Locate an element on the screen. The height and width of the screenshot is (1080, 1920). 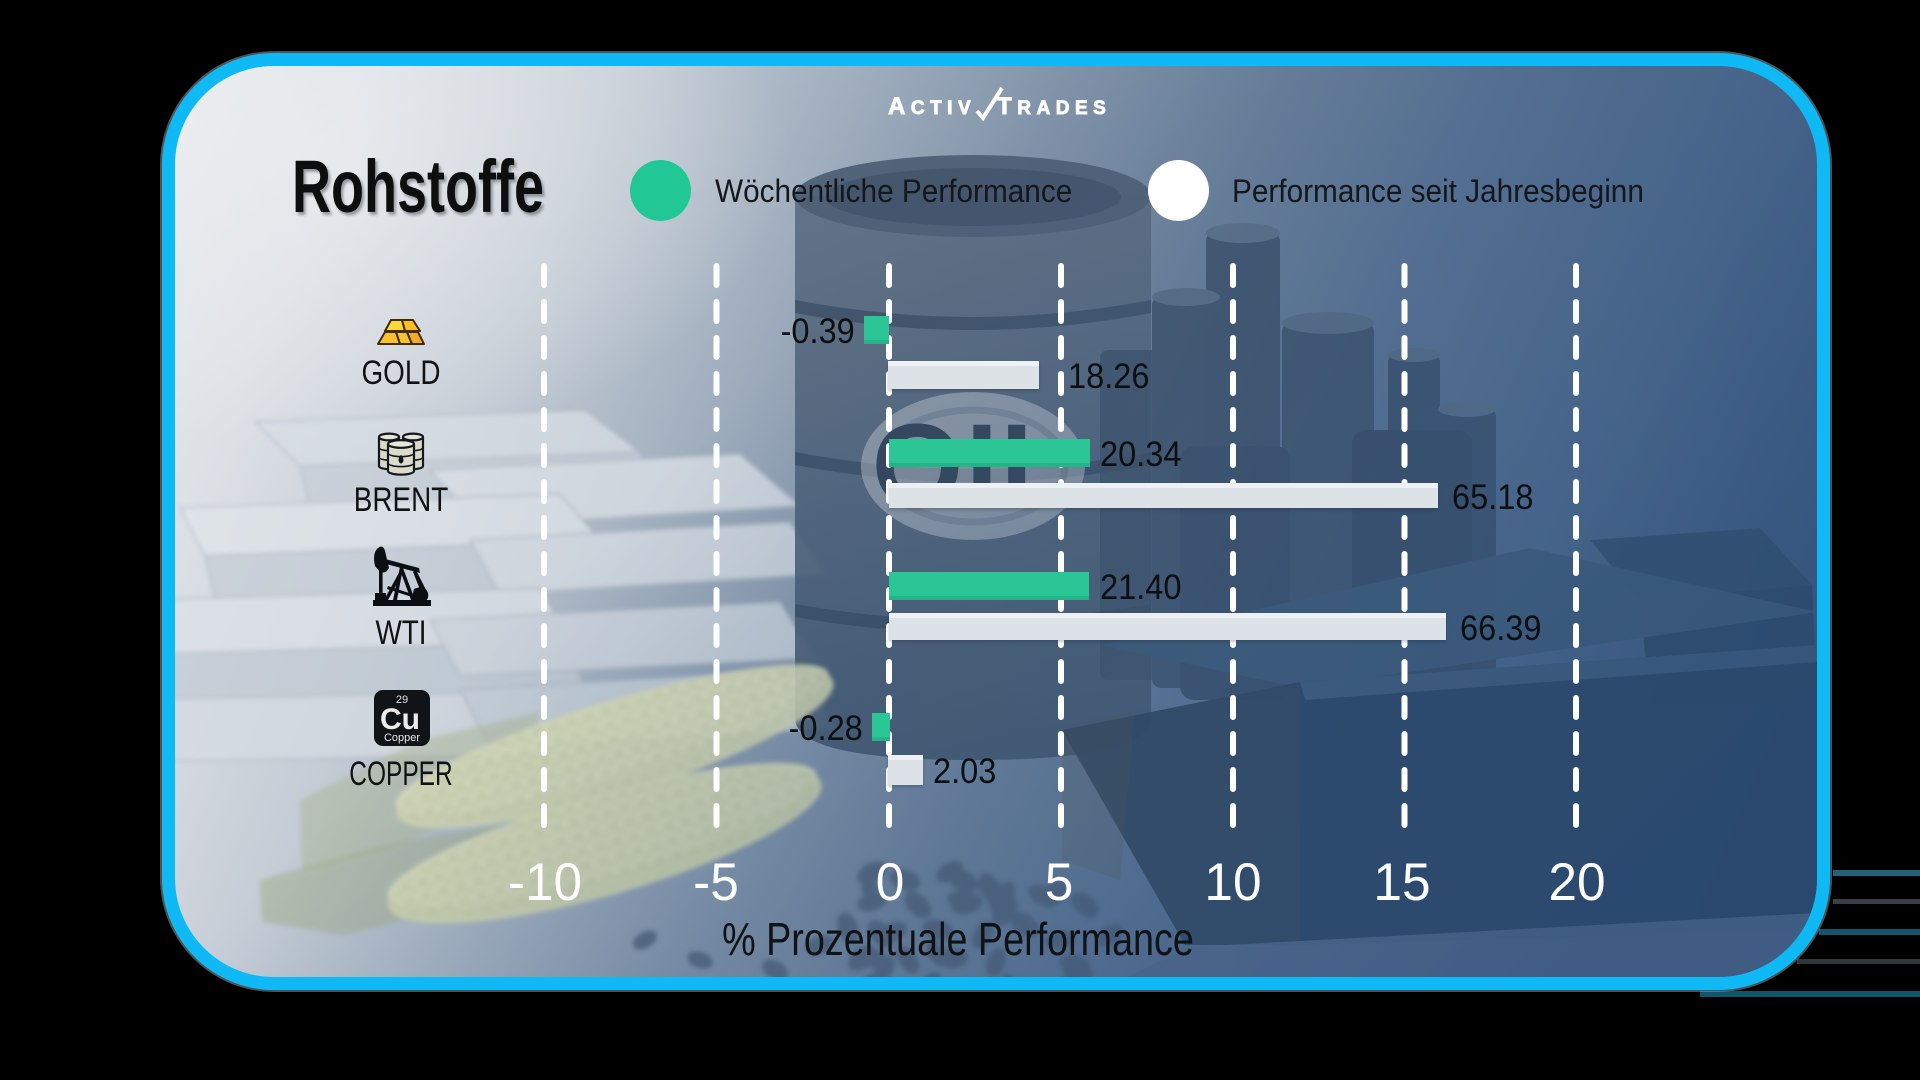
svg-text: Copper is located at coordinates (402, 738).